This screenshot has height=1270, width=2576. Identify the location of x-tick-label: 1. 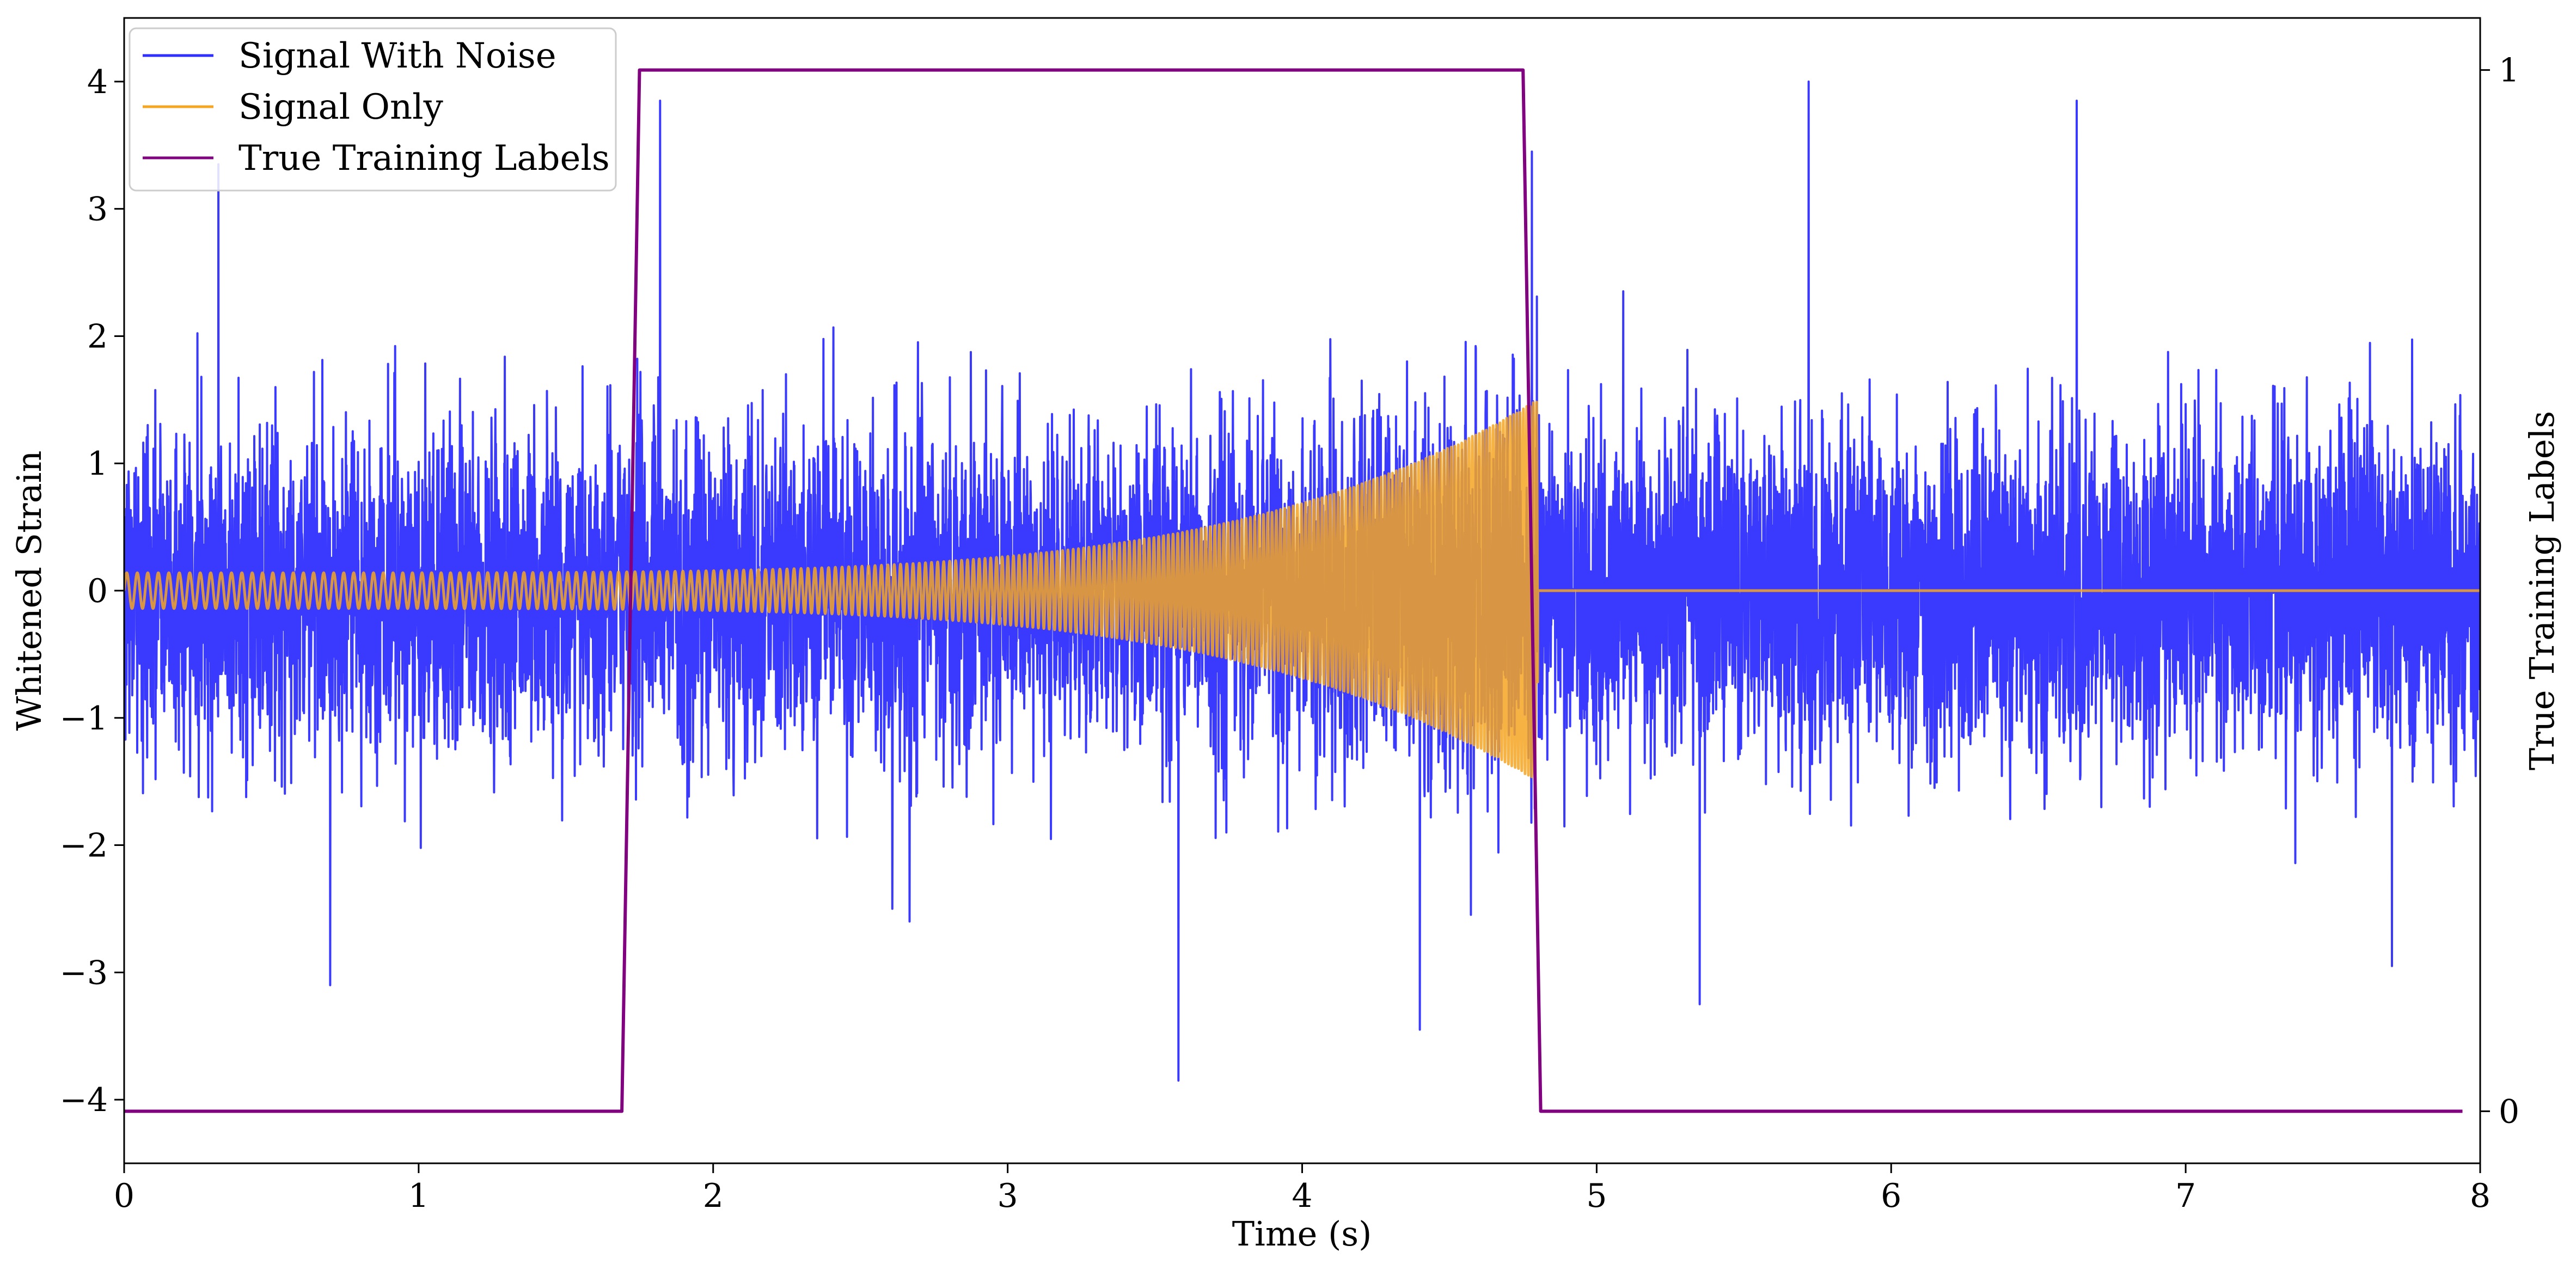
(418, 1196).